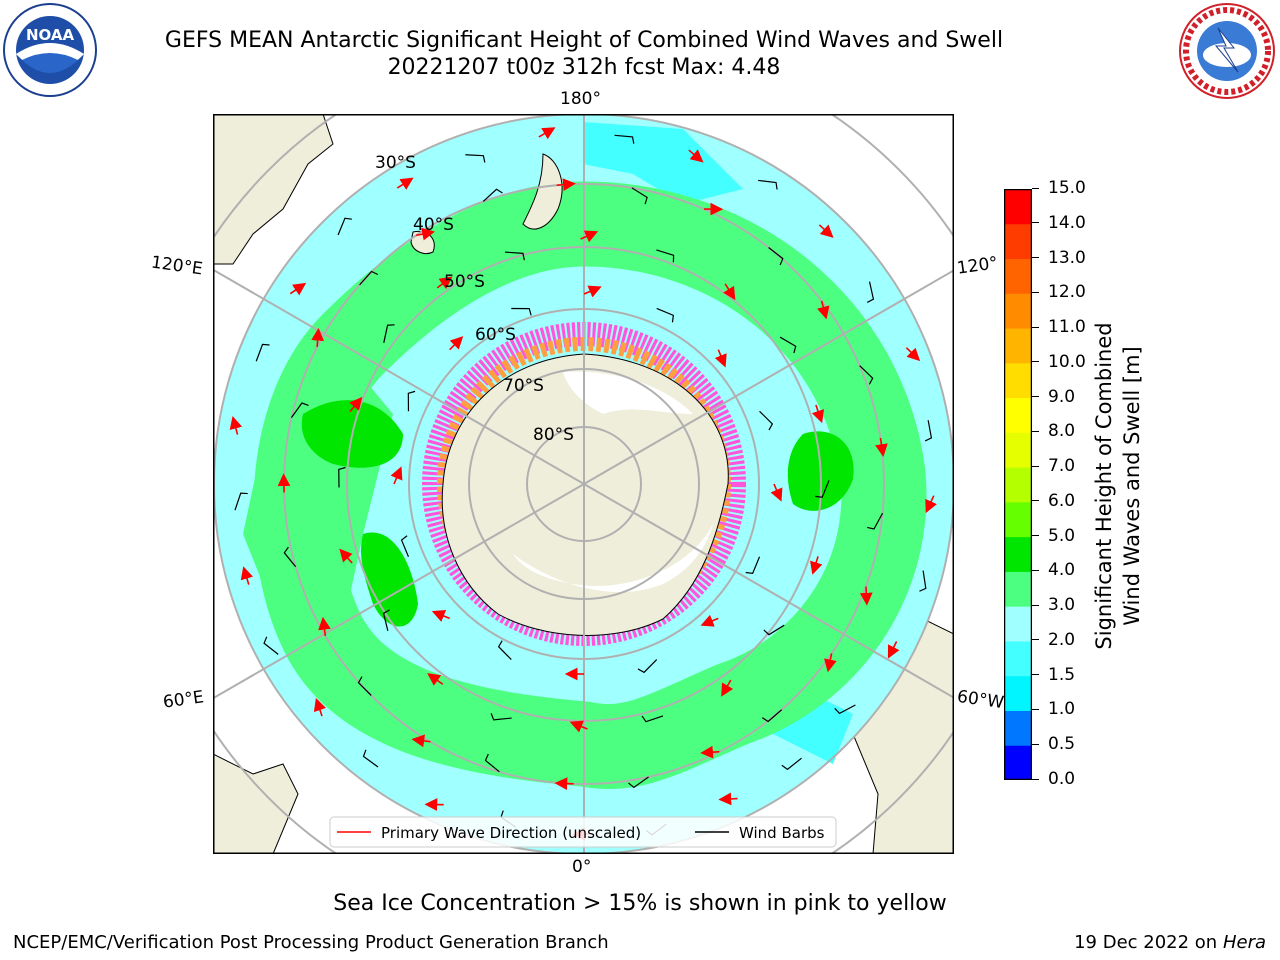  What do you see at coordinates (1059, 223) in the screenshot?
I see `colorbar-tick-label: 14.0` at bounding box center [1059, 223].